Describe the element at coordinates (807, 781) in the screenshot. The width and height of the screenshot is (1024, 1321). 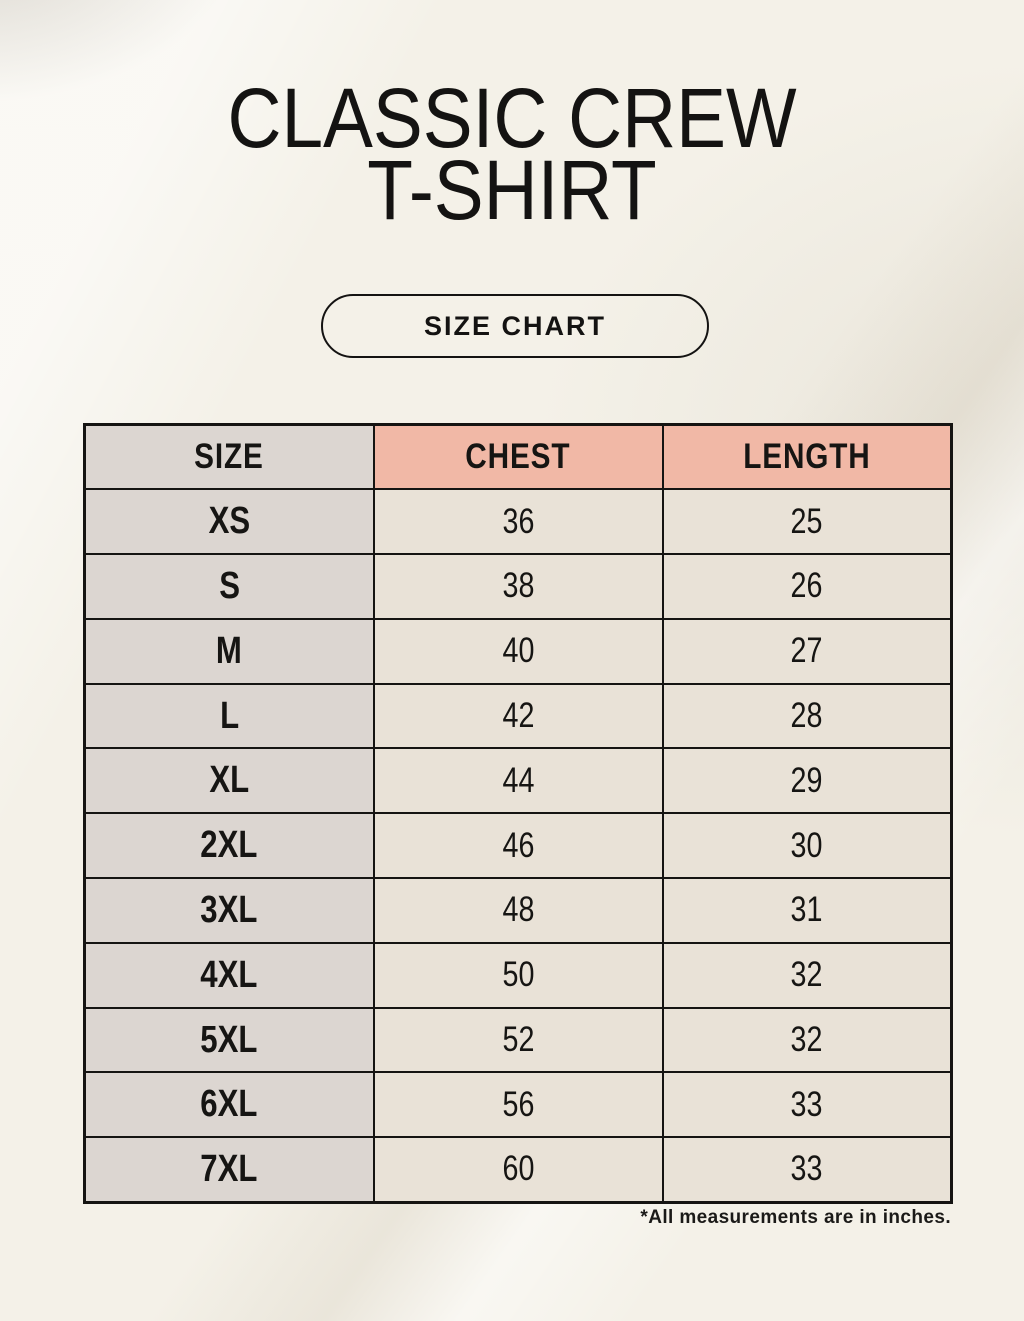
I see `length-cell: 29` at that location.